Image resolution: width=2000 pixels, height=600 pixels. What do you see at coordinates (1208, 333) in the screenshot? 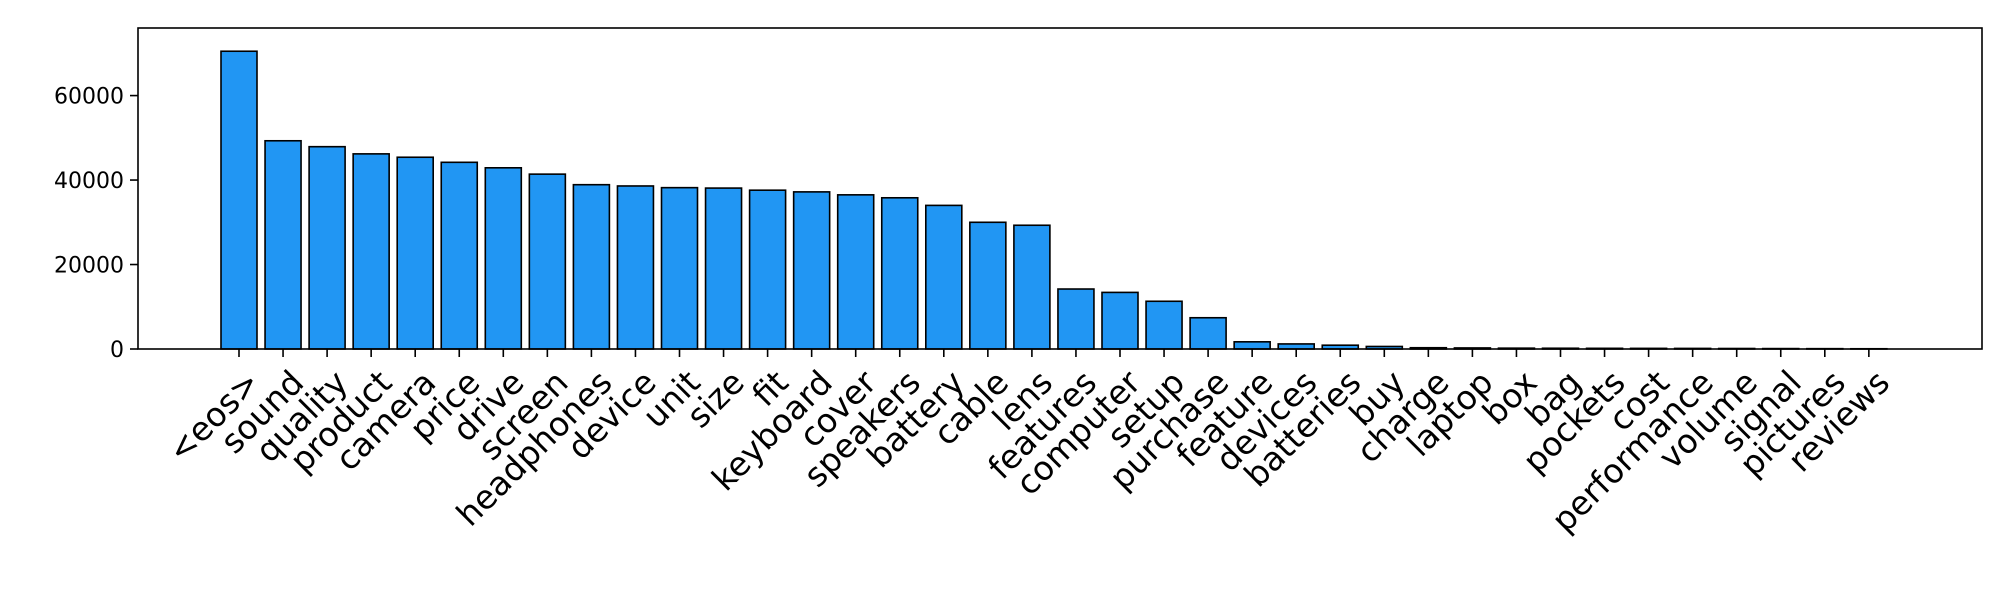
I see `bar-purchase` at bounding box center [1208, 333].